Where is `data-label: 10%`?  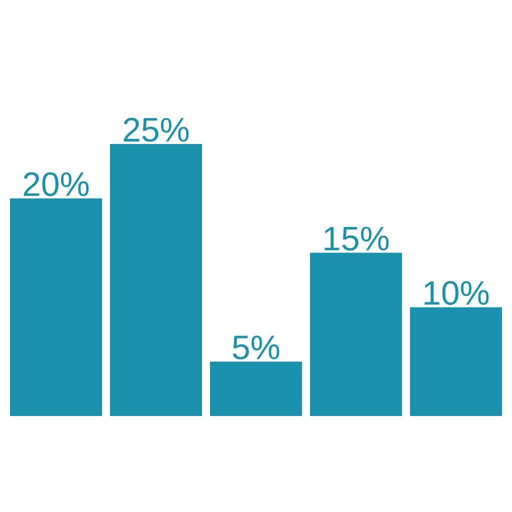
data-label: 10% is located at coordinates (456, 293).